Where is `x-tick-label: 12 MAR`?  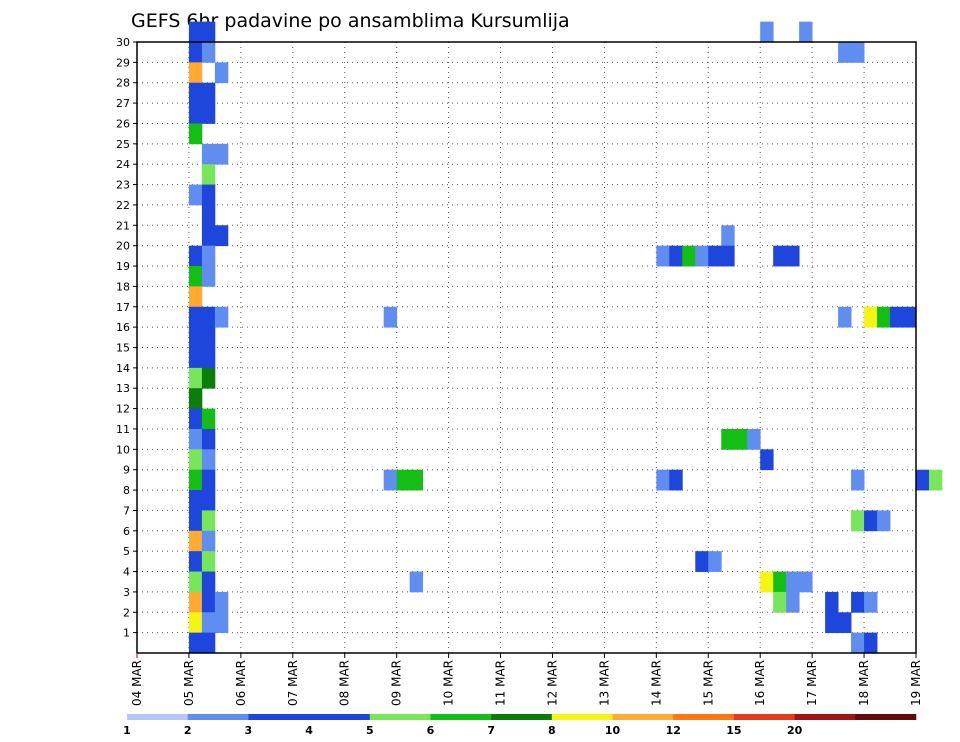
x-tick-label: 12 MAR is located at coordinates (552, 683).